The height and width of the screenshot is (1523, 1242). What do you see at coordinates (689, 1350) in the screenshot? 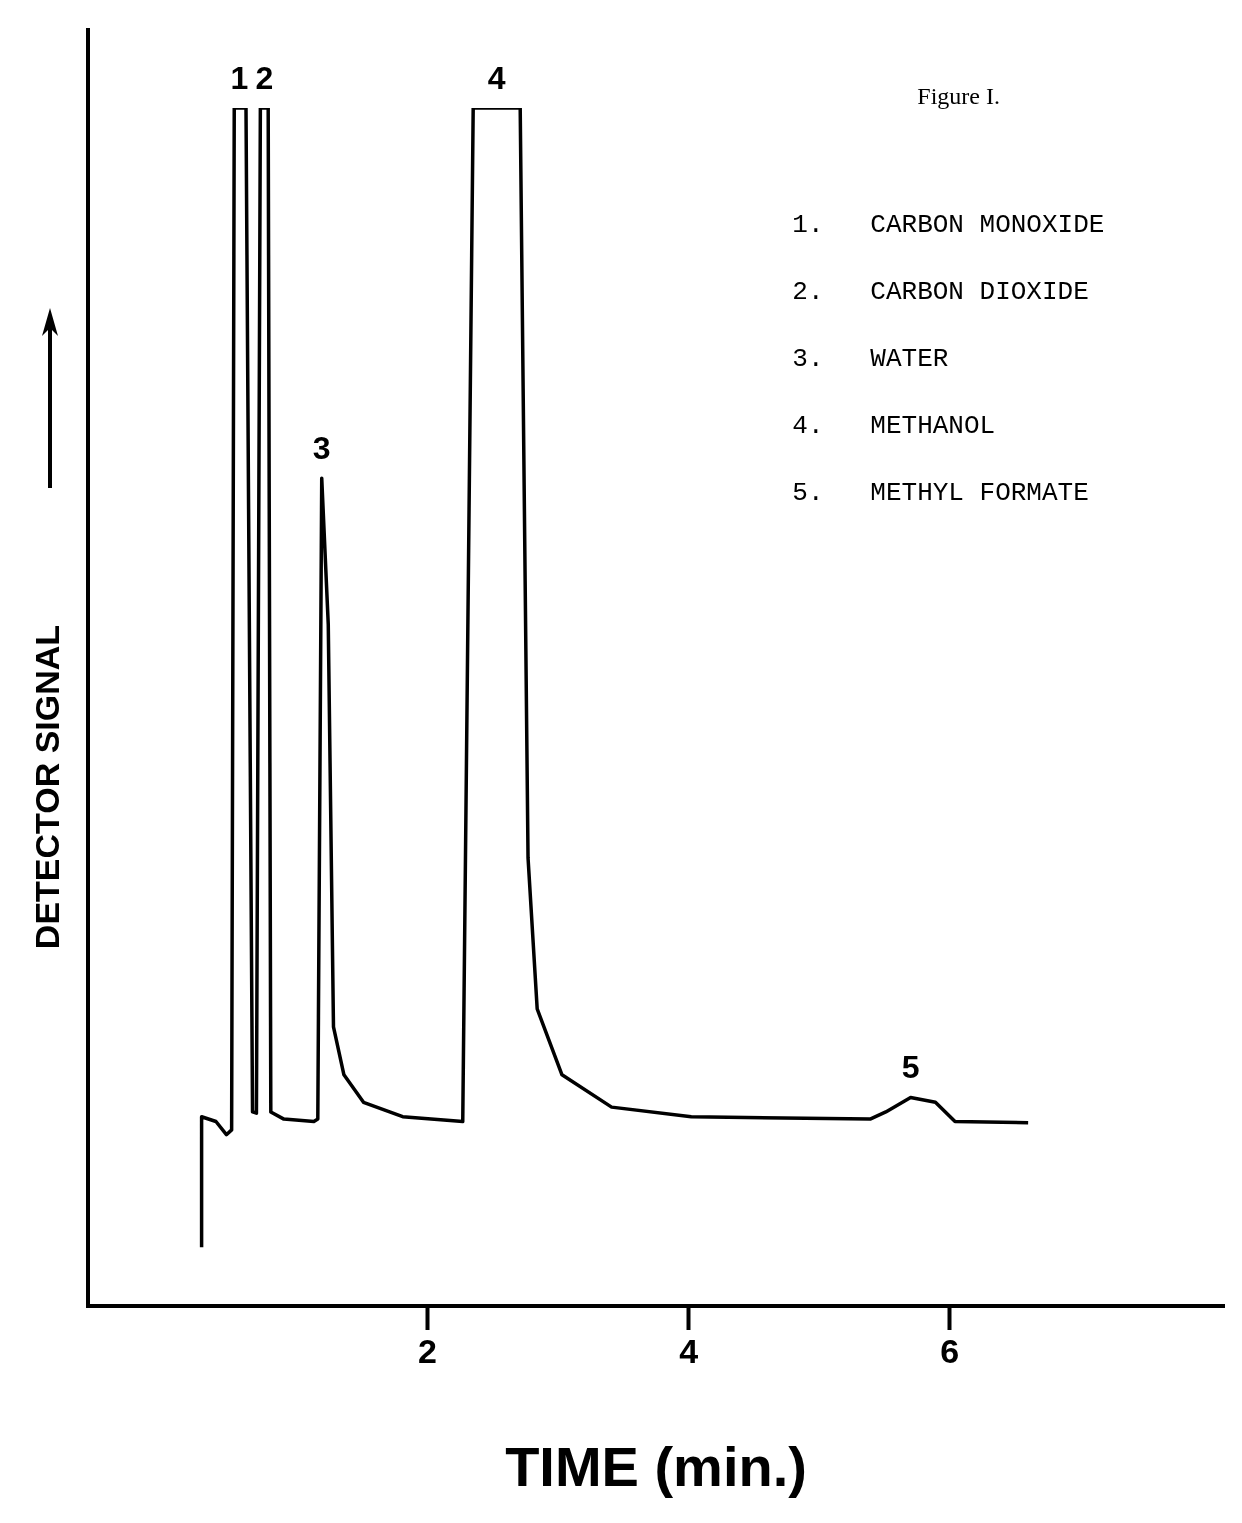
I see `x-tick-label: 4` at bounding box center [689, 1350].